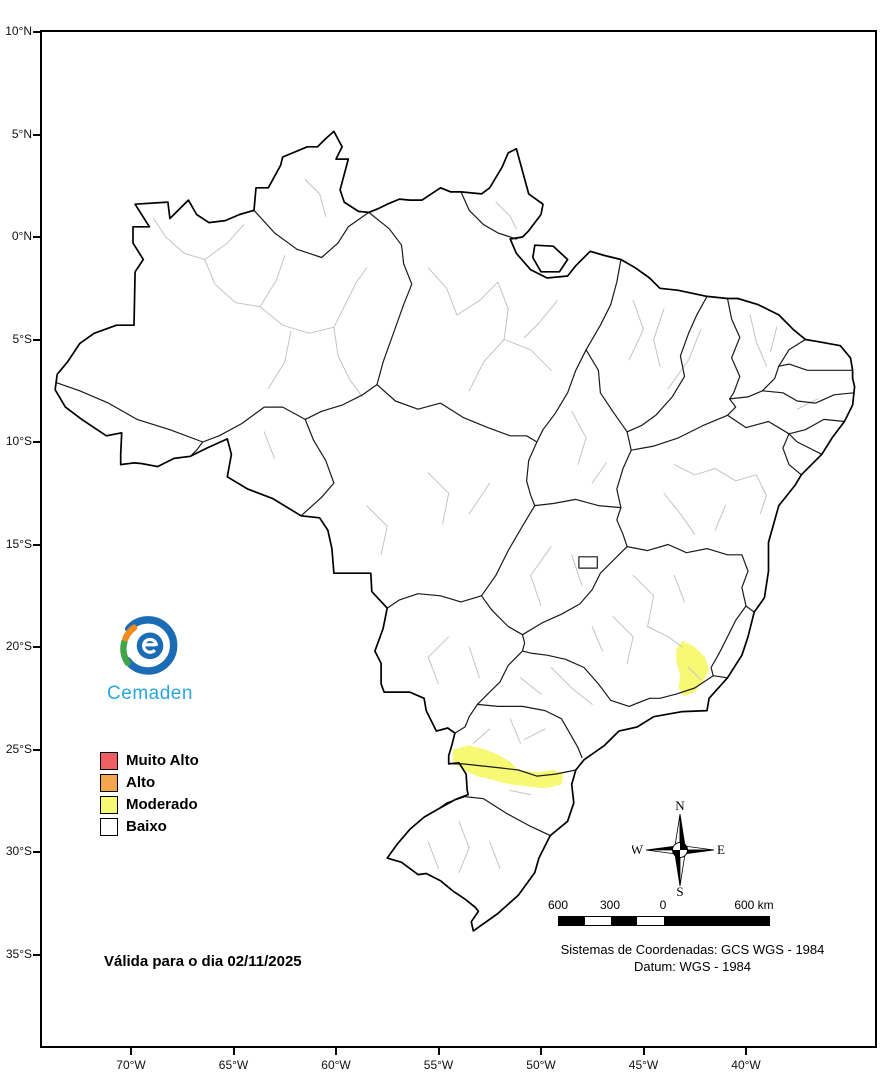  Describe the element at coordinates (558, 905) in the screenshot. I see `scalebar-label: 600` at that location.